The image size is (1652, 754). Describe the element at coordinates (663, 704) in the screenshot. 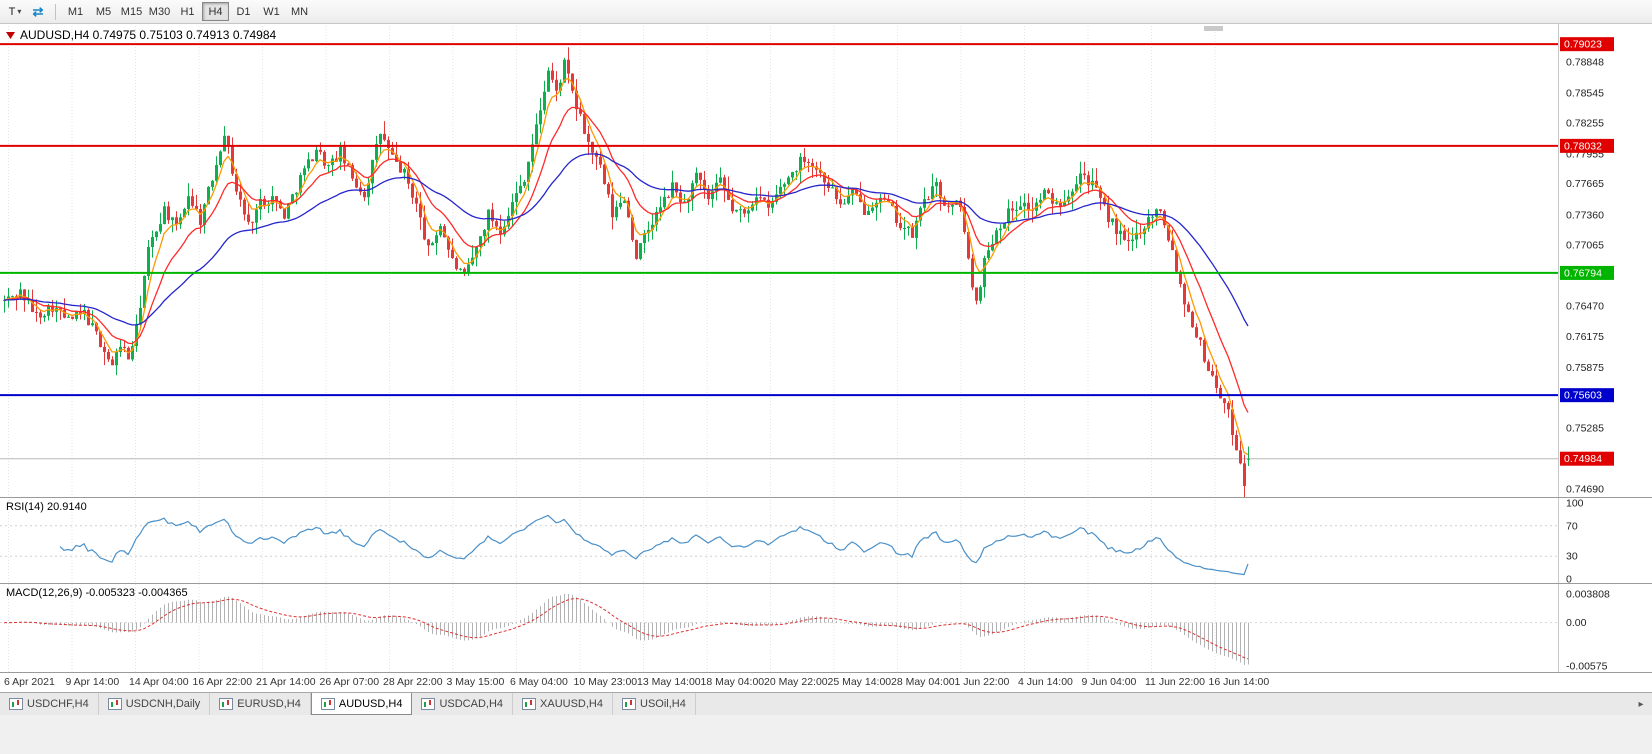

I see `tab-label: USOil,H4` at that location.